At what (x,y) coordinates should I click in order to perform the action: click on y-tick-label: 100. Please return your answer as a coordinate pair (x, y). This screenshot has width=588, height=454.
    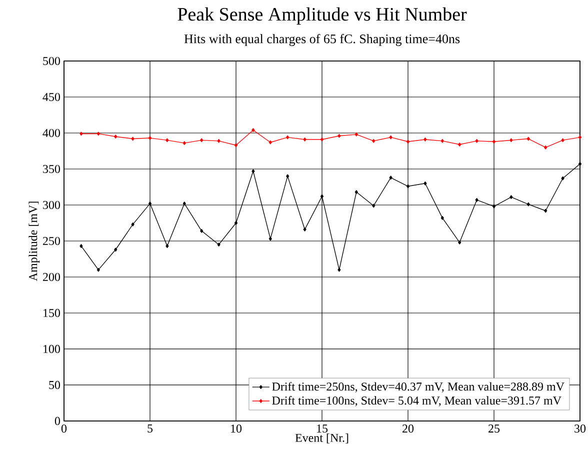
    Looking at the image, I should click on (52, 349).